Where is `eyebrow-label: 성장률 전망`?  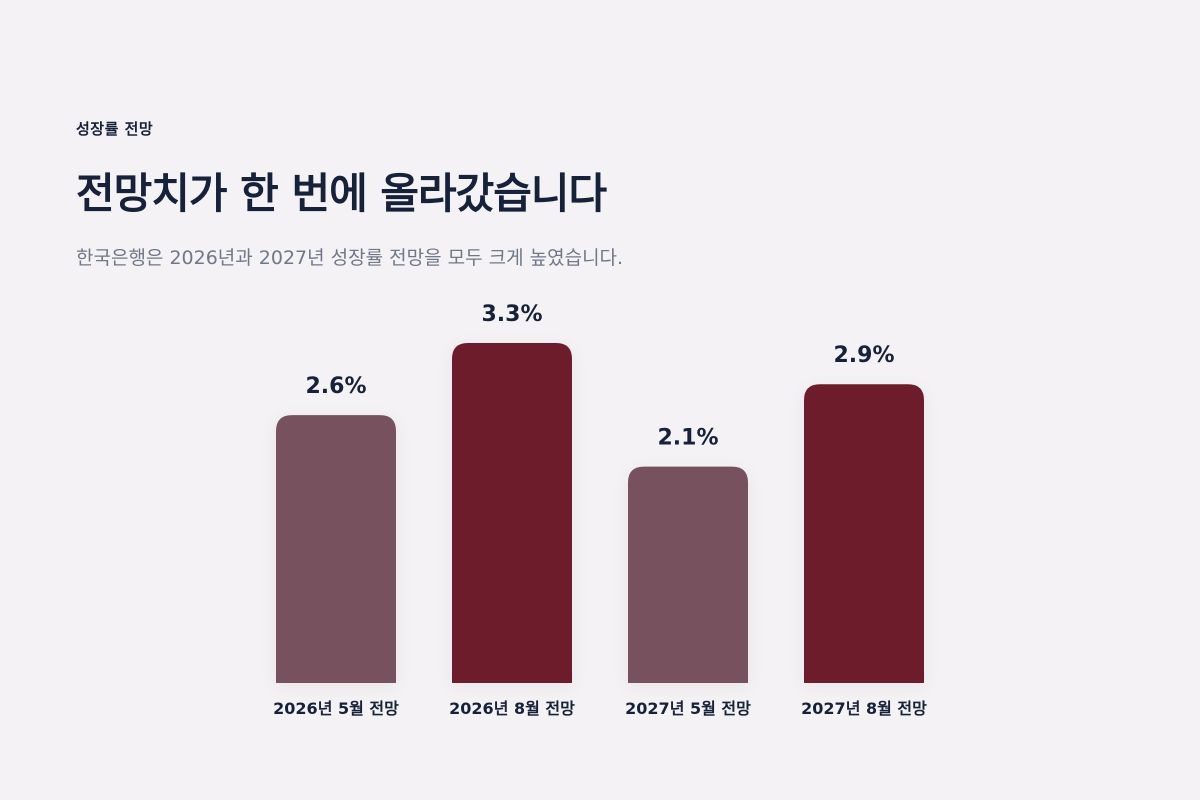 eyebrow-label: 성장률 전망 is located at coordinates (115, 129).